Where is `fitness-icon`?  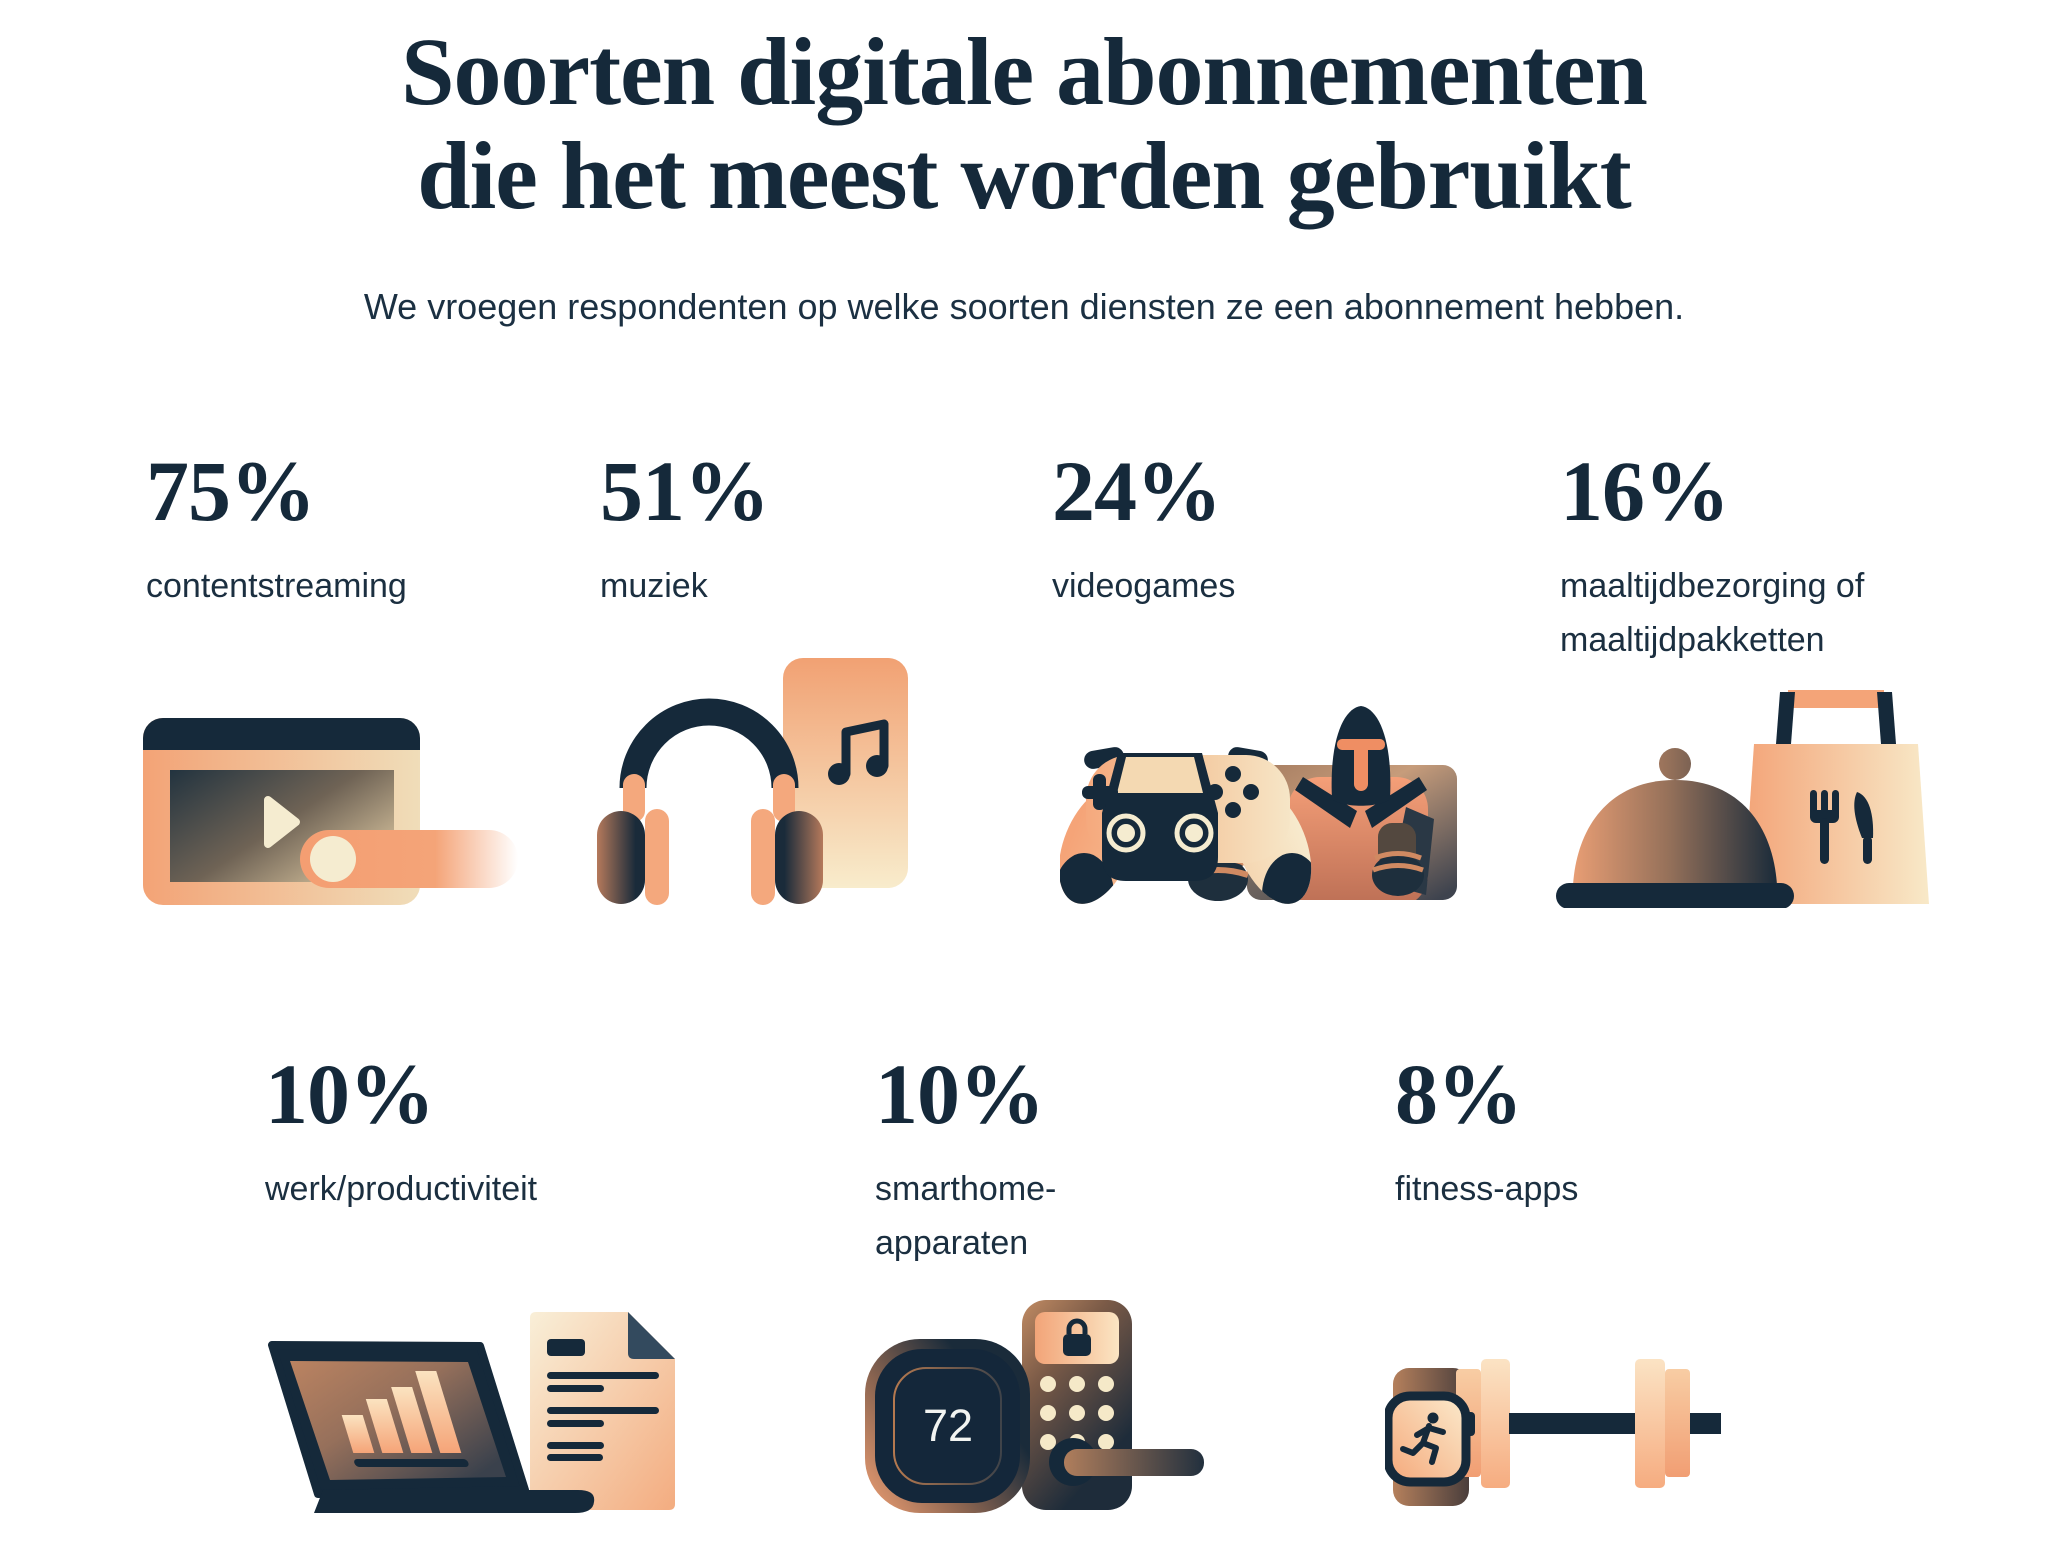 fitness-icon is located at coordinates (1560, 1434).